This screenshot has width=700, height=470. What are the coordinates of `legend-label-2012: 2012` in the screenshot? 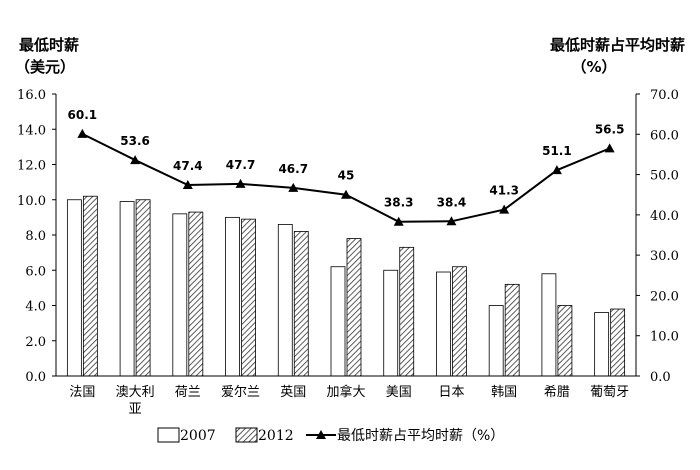 It's located at (276, 436).